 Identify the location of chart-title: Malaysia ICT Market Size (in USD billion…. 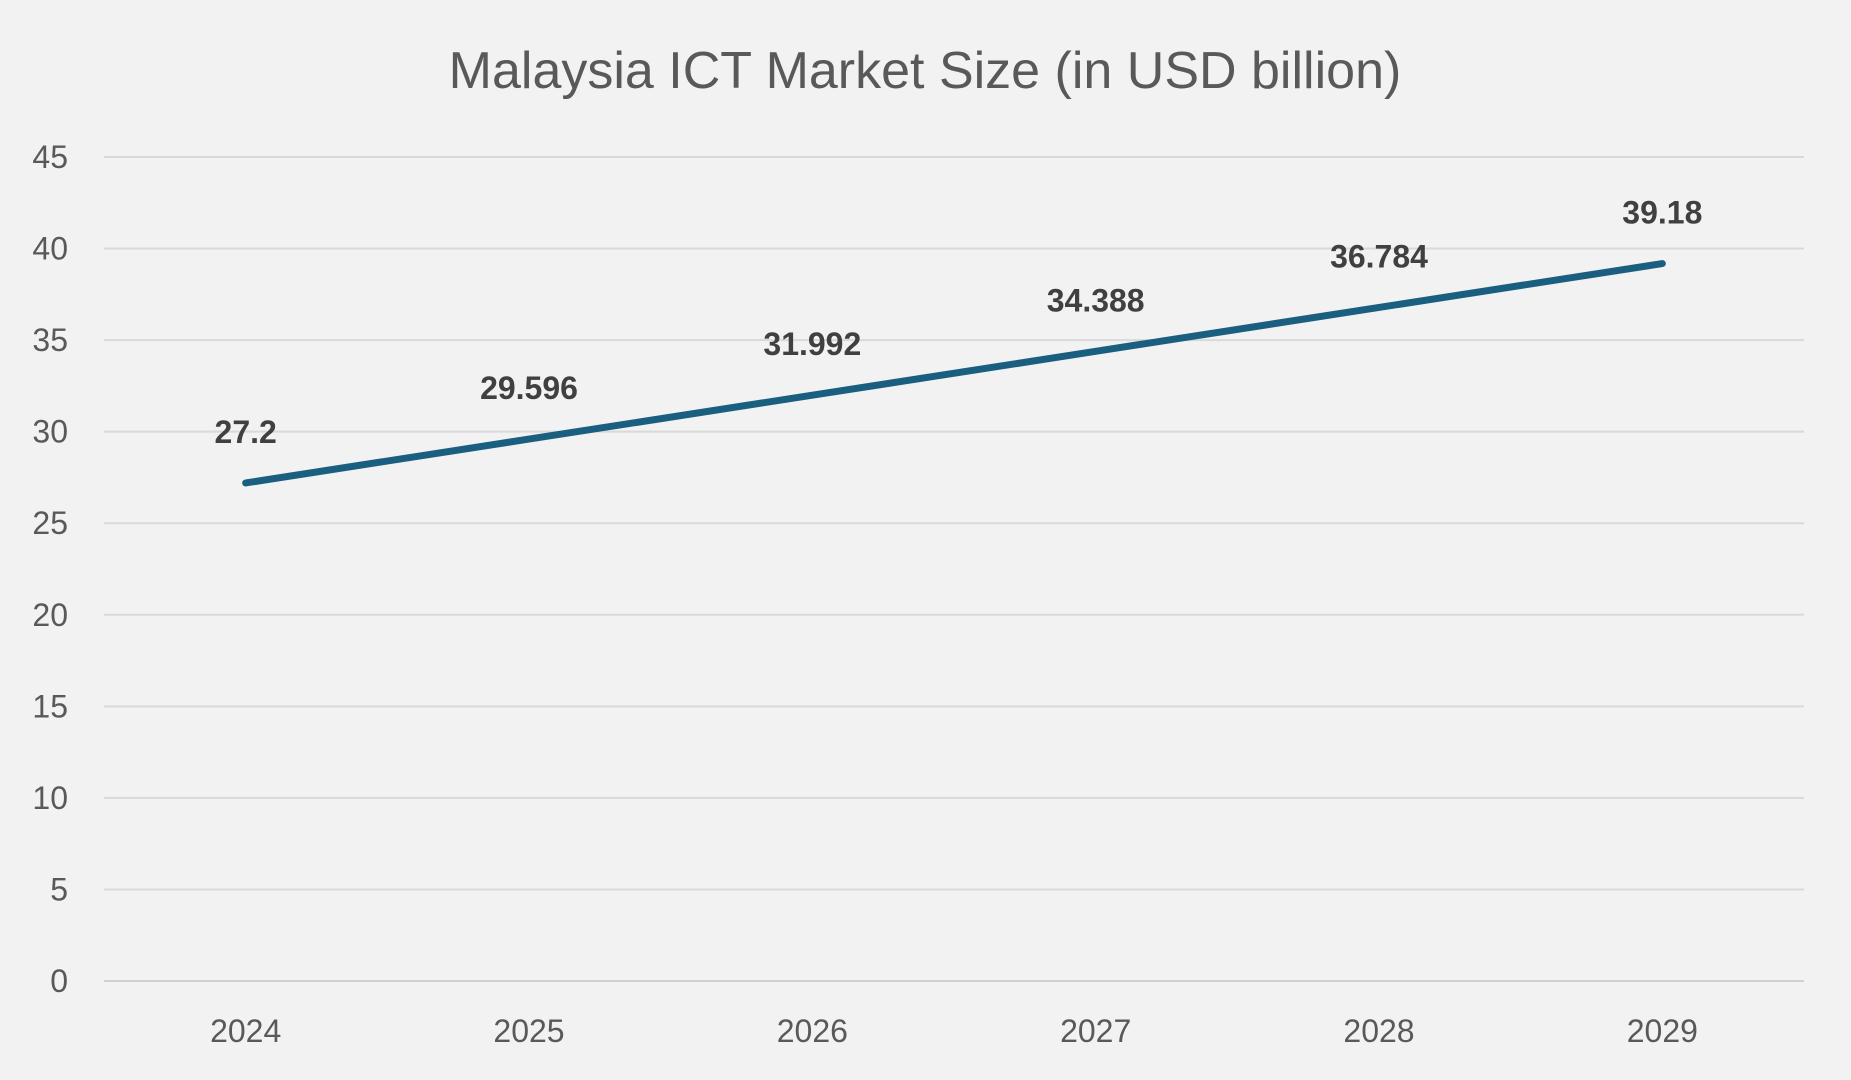
(925, 71).